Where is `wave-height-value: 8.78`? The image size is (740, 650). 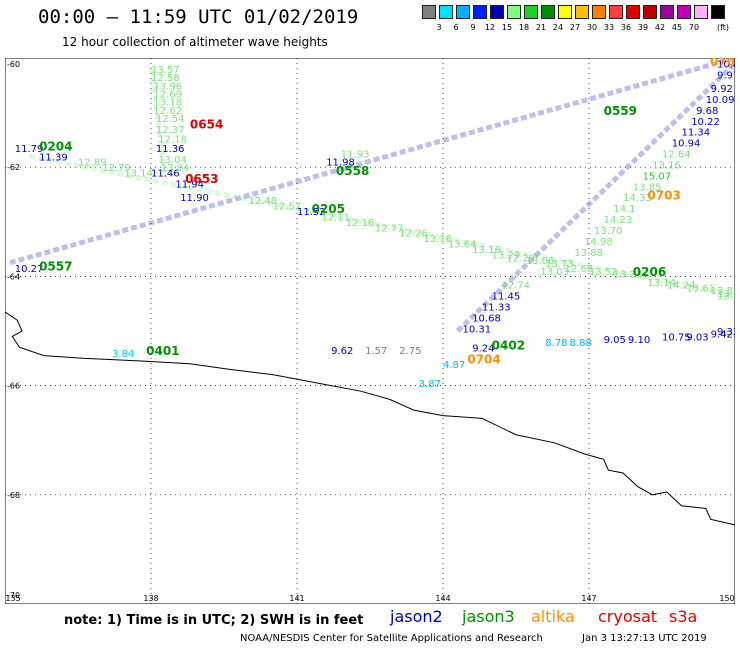
wave-height-value: 8.78 is located at coordinates (556, 343).